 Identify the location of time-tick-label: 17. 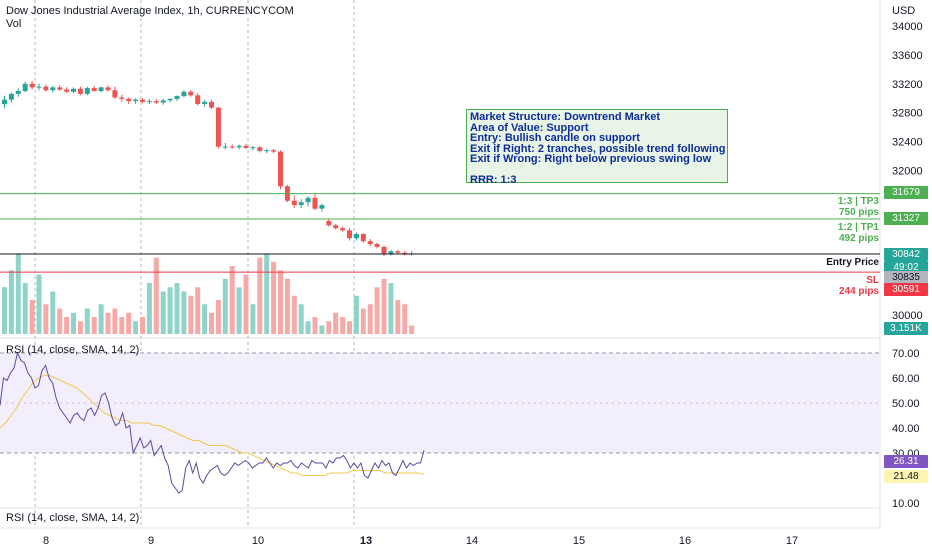
(792, 541).